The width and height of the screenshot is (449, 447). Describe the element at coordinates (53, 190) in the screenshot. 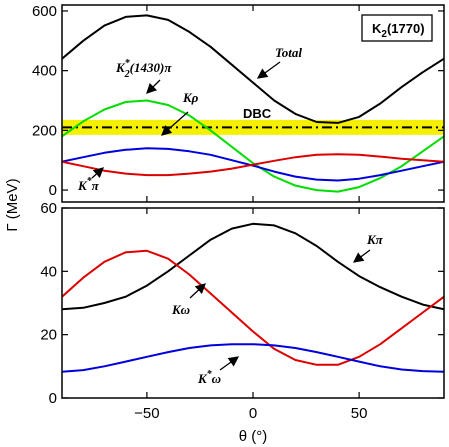

I see `top-y-tick-label: 0` at that location.